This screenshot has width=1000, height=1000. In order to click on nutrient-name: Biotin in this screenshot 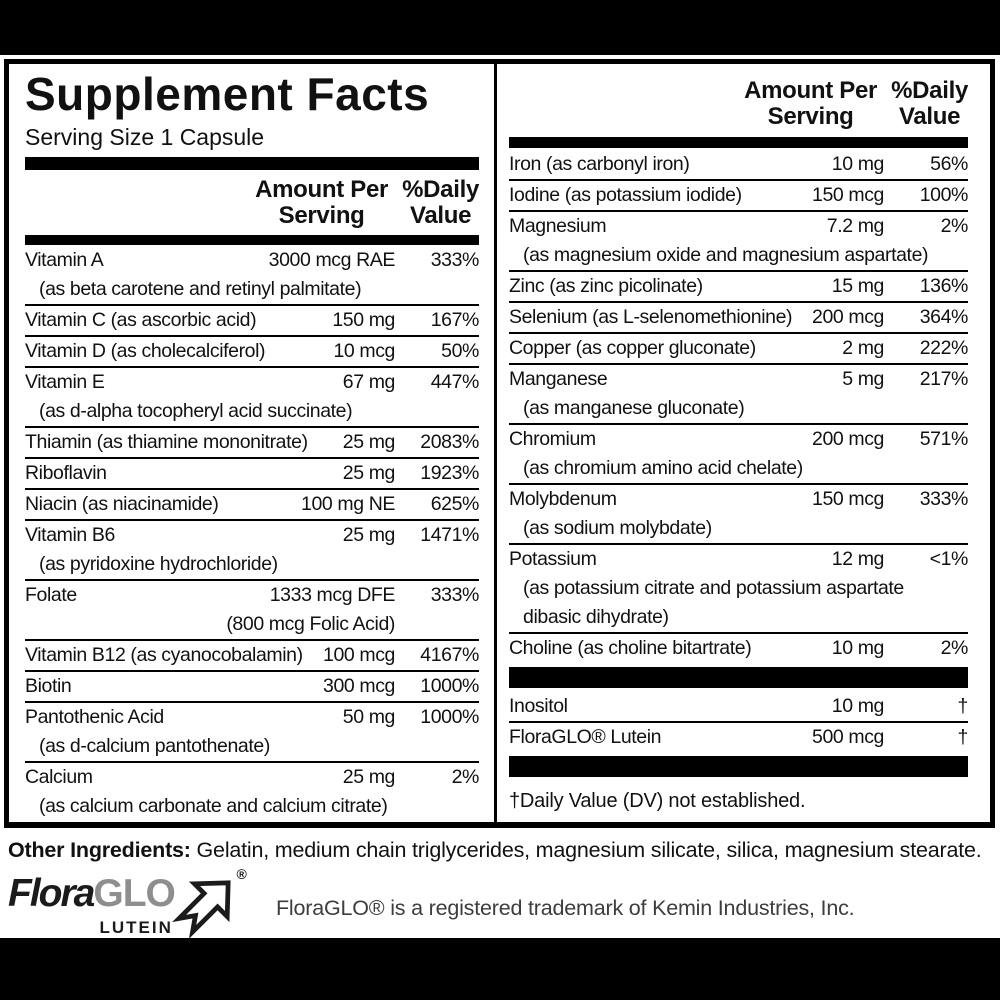, I will do `click(48, 686)`.